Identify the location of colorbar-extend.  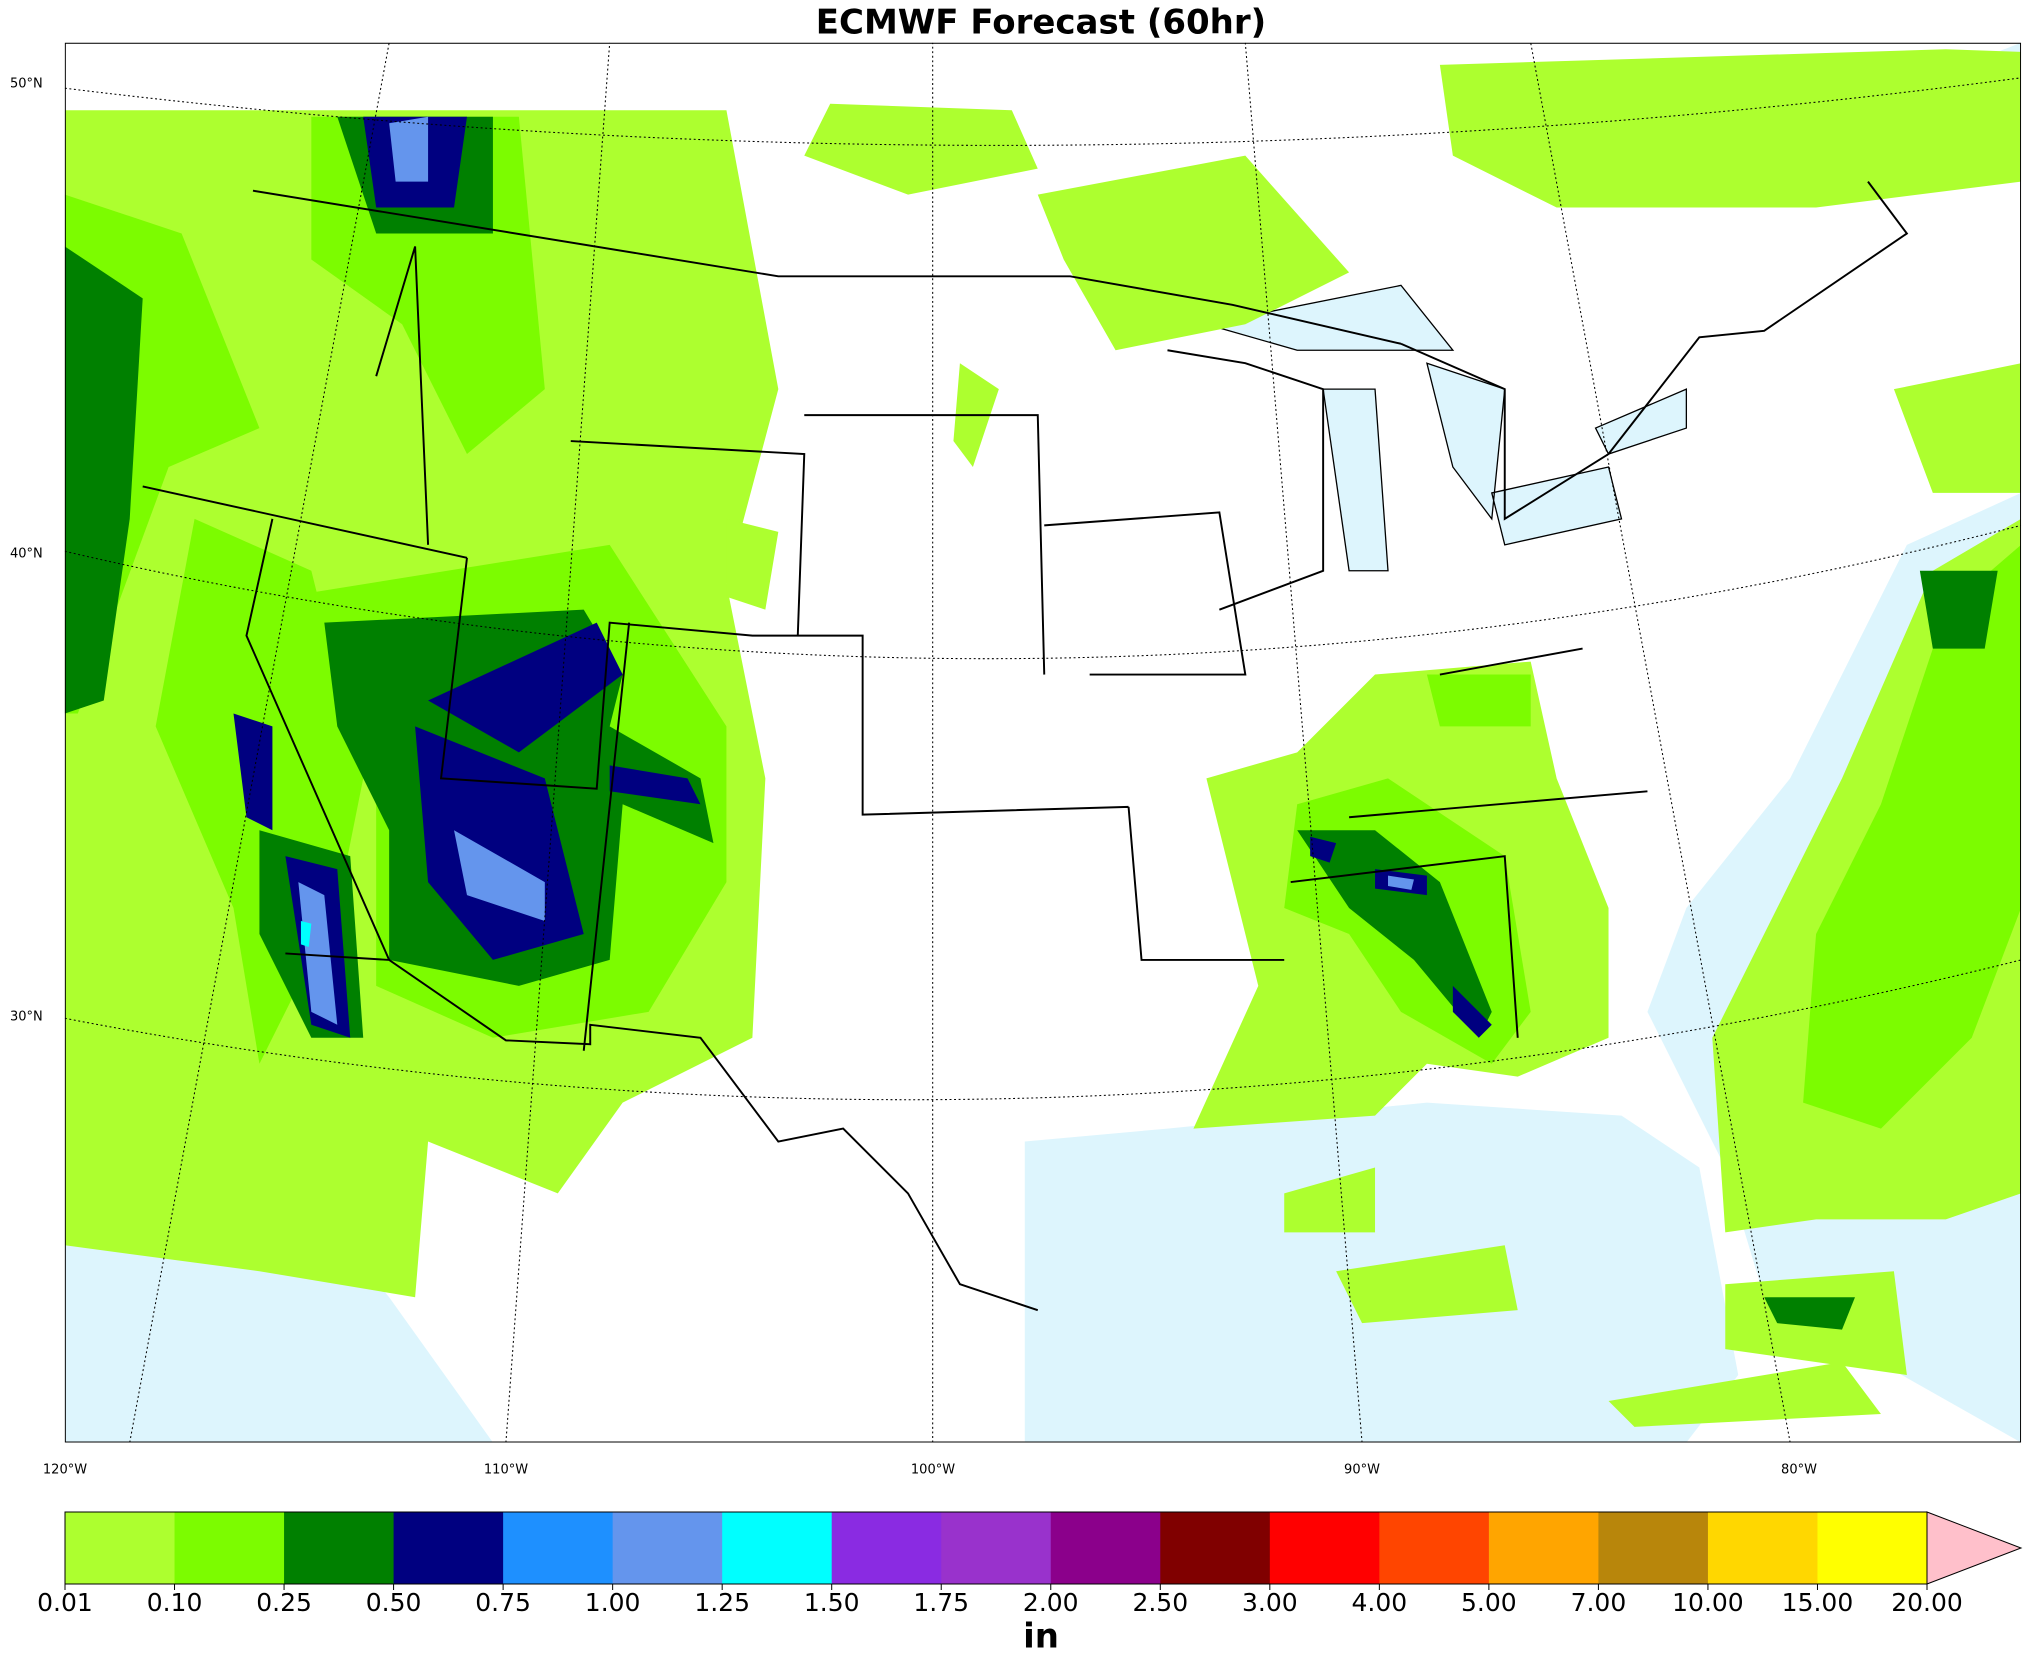
(1974, 1548).